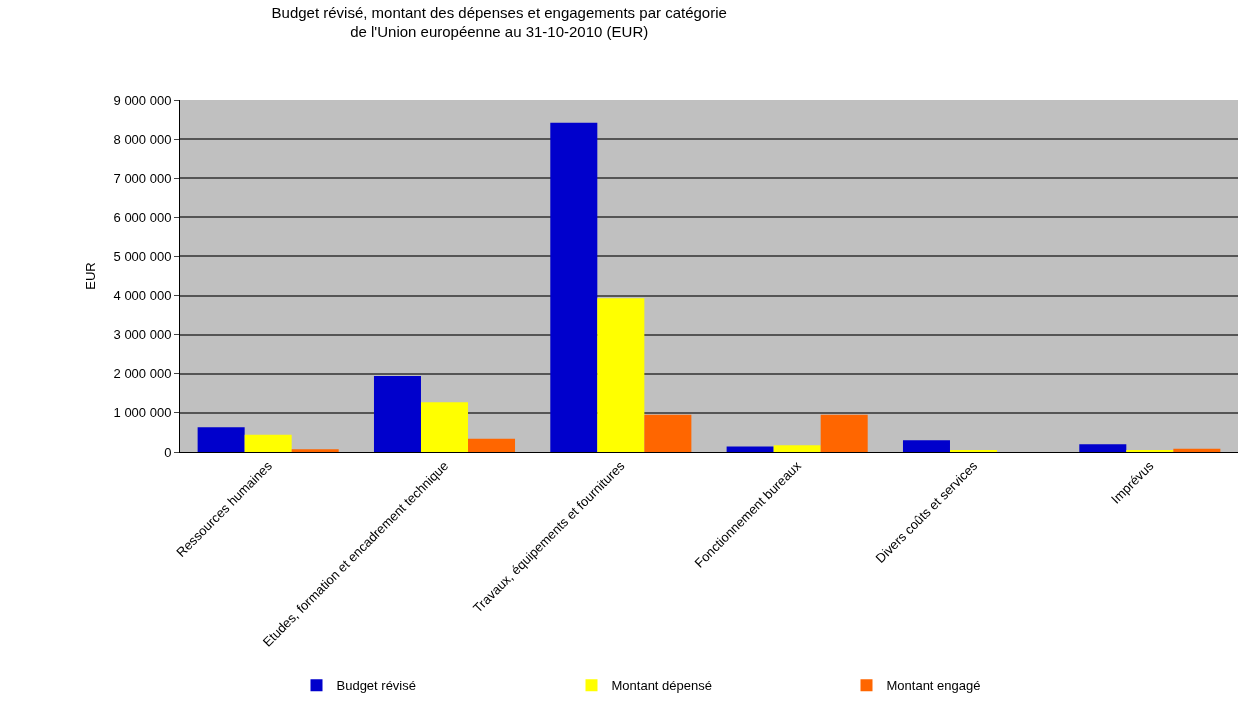 Image resolution: width=1248 pixels, height=711 pixels. What do you see at coordinates (90, 276) in the screenshot?
I see `y-axis-title: EUR` at bounding box center [90, 276].